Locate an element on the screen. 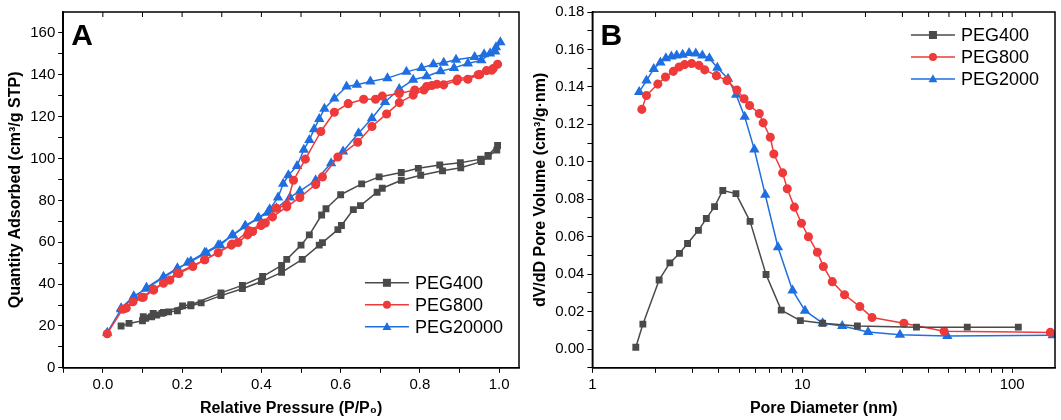  y-axis-title: Quantity Adsorbed (cm³/g STP) is located at coordinates (15, 190).